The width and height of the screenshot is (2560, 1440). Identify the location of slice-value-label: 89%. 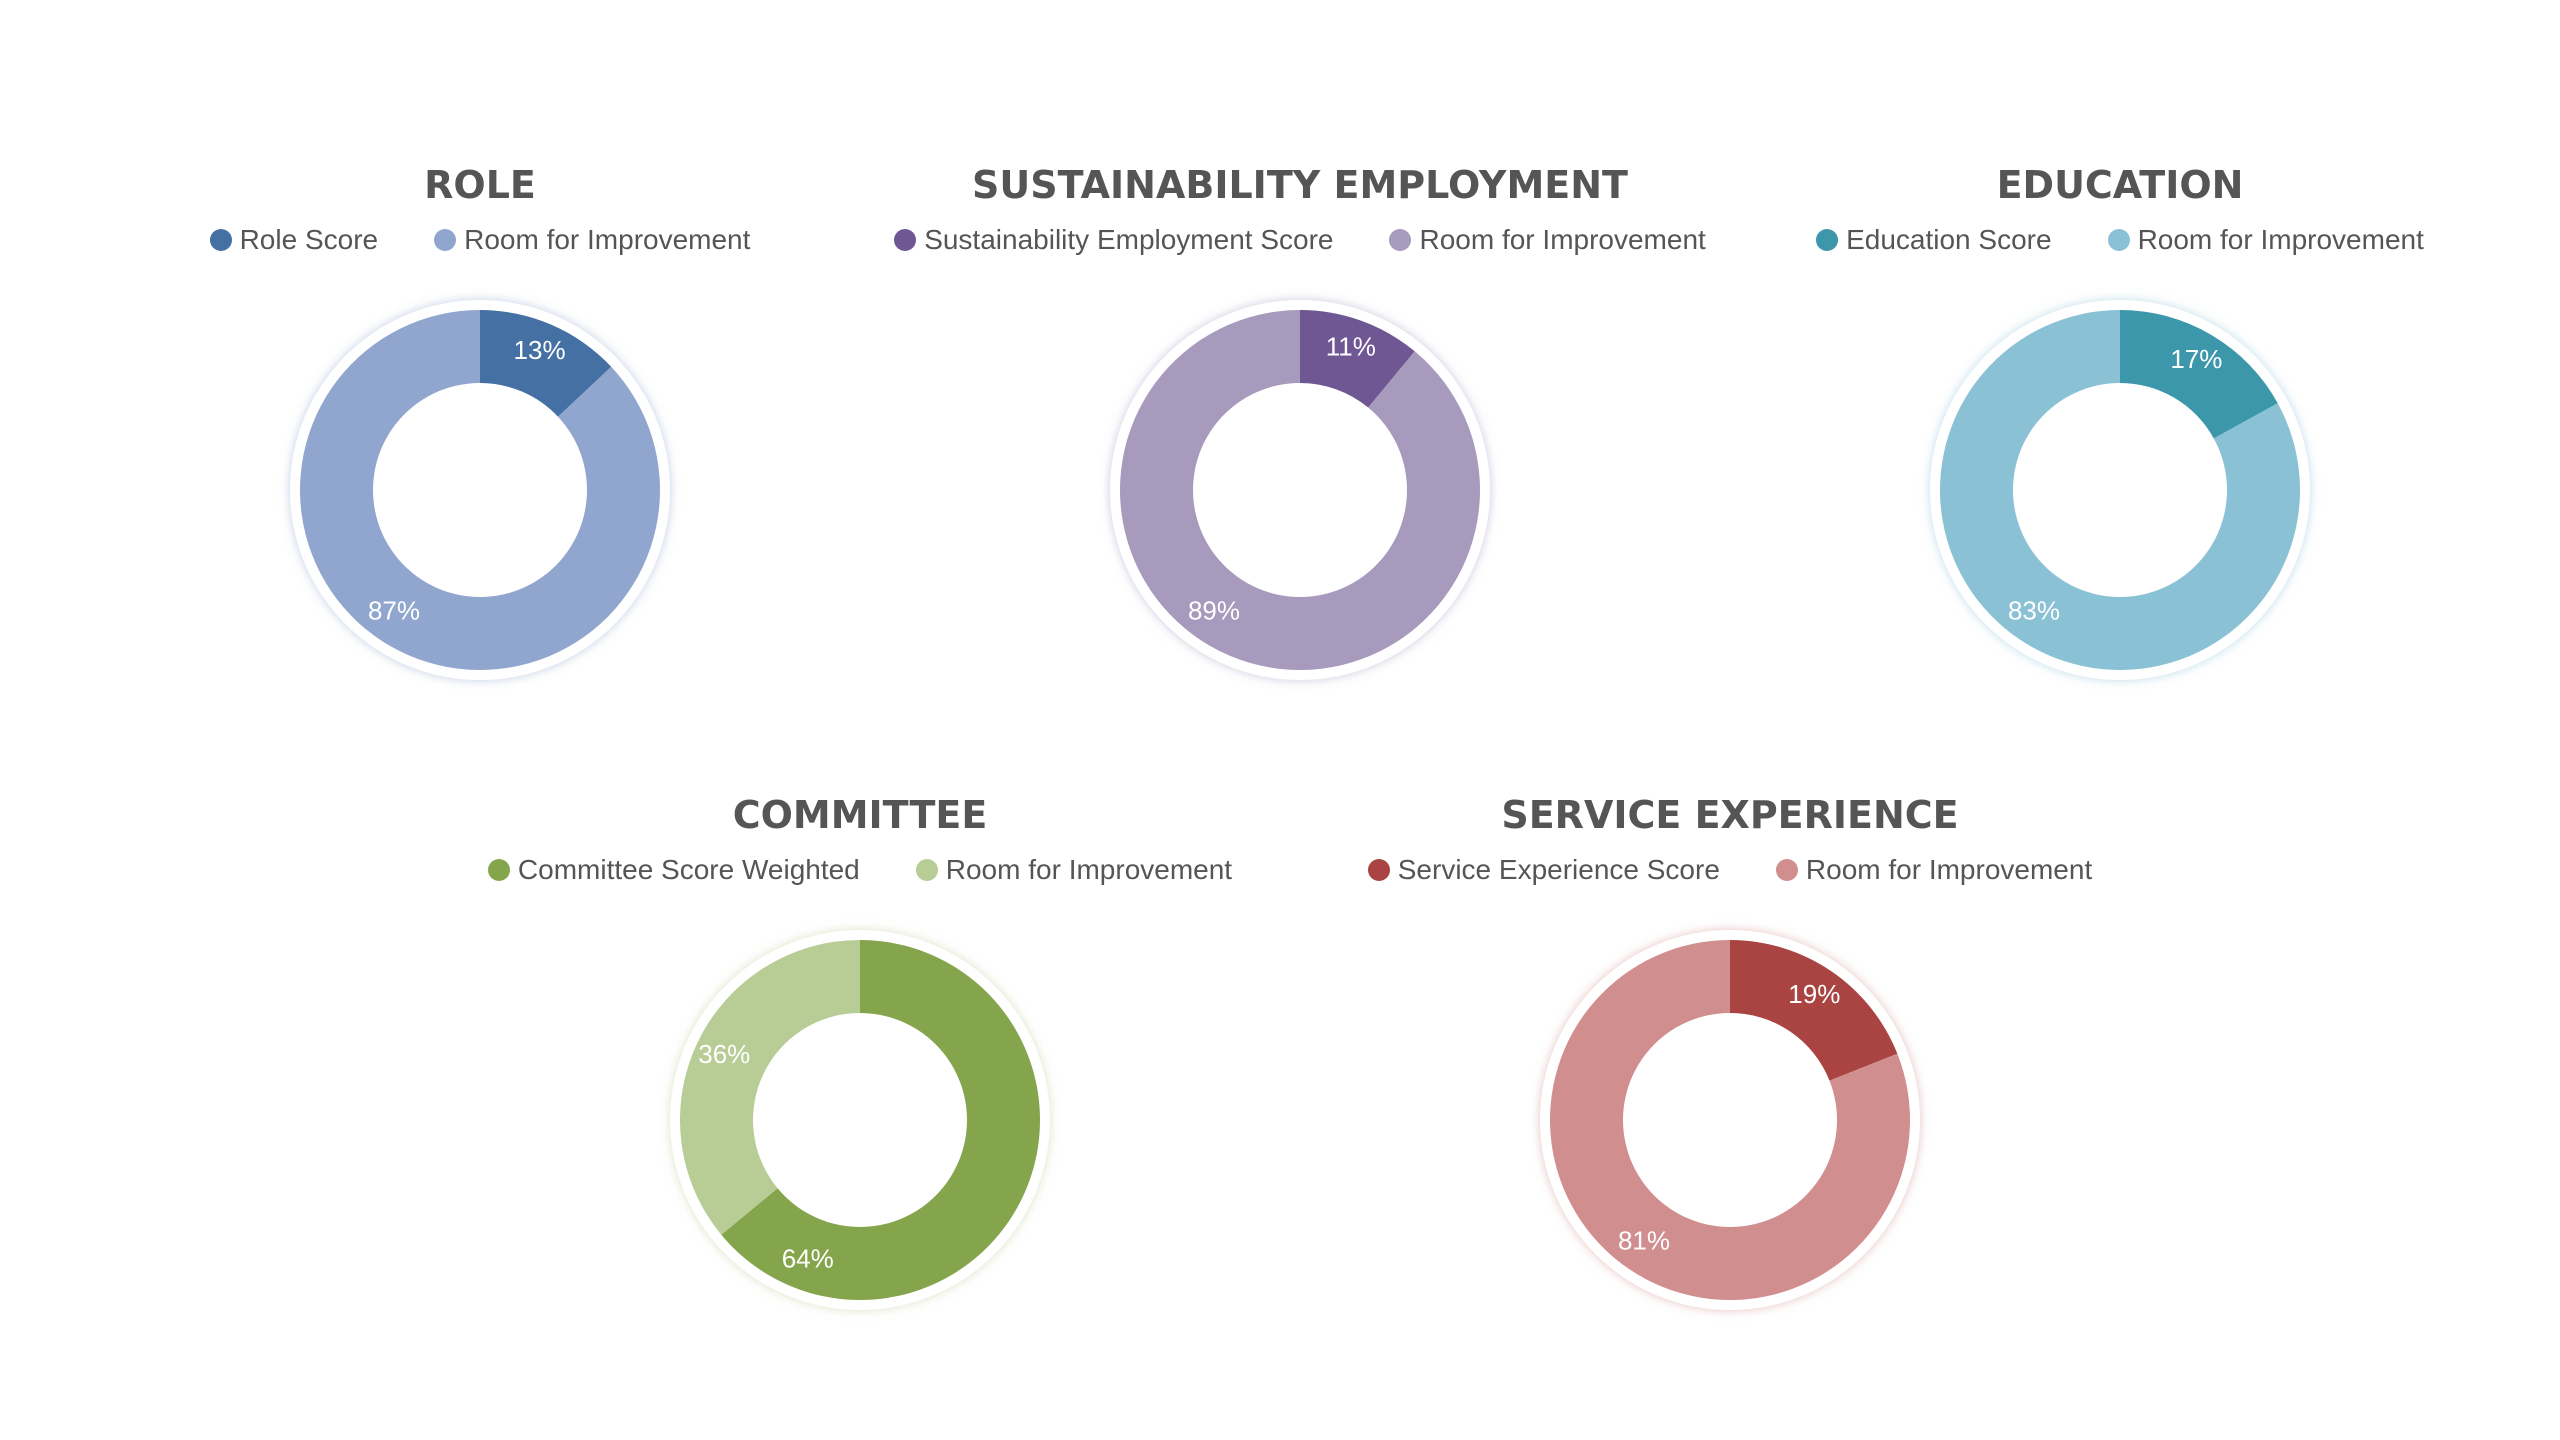
(1214, 611).